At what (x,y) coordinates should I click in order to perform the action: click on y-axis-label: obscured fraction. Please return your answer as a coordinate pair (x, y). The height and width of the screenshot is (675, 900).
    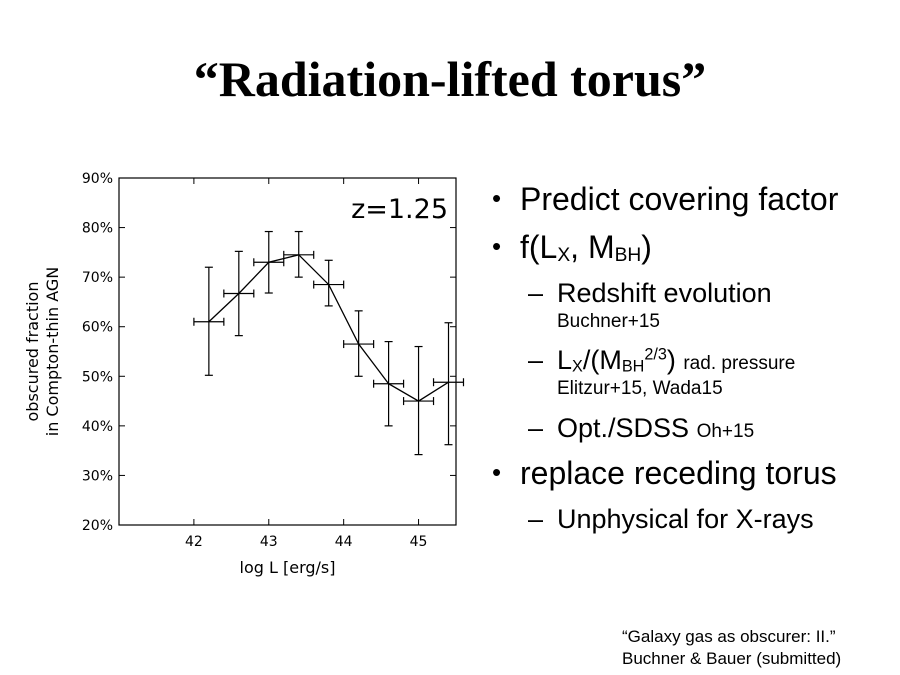
    Looking at the image, I should click on (32, 352).